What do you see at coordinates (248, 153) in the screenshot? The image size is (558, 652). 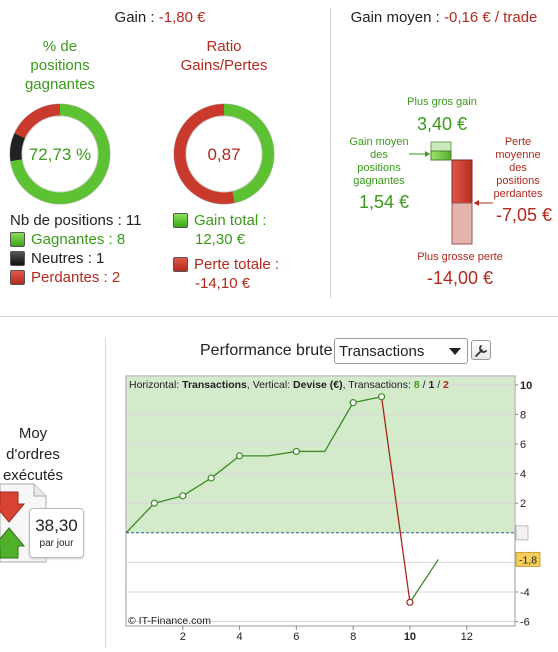 I see `gain-arc` at bounding box center [248, 153].